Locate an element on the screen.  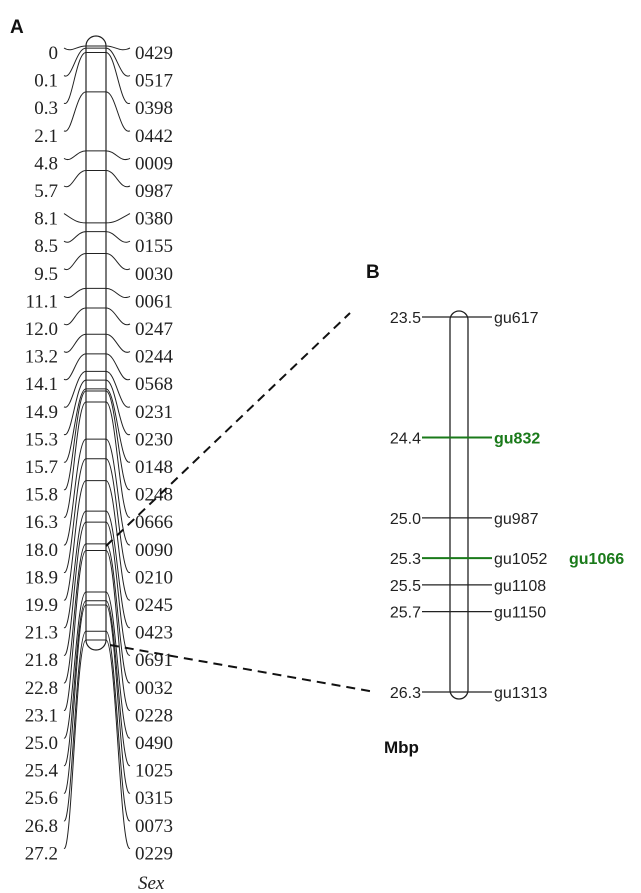
position-label: 4.8 is located at coordinates (46, 163).